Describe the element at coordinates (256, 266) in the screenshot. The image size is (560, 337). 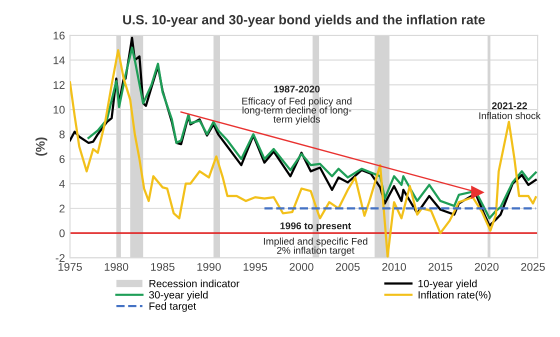
I see `x-tick-label: 1995` at that location.